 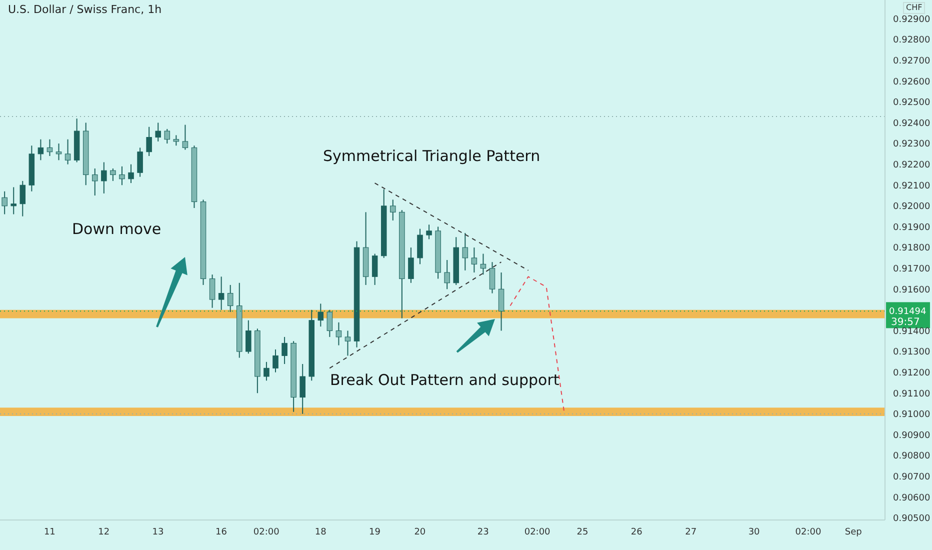 I want to click on y-tick-label: 0.91900, so click(x=911, y=227).